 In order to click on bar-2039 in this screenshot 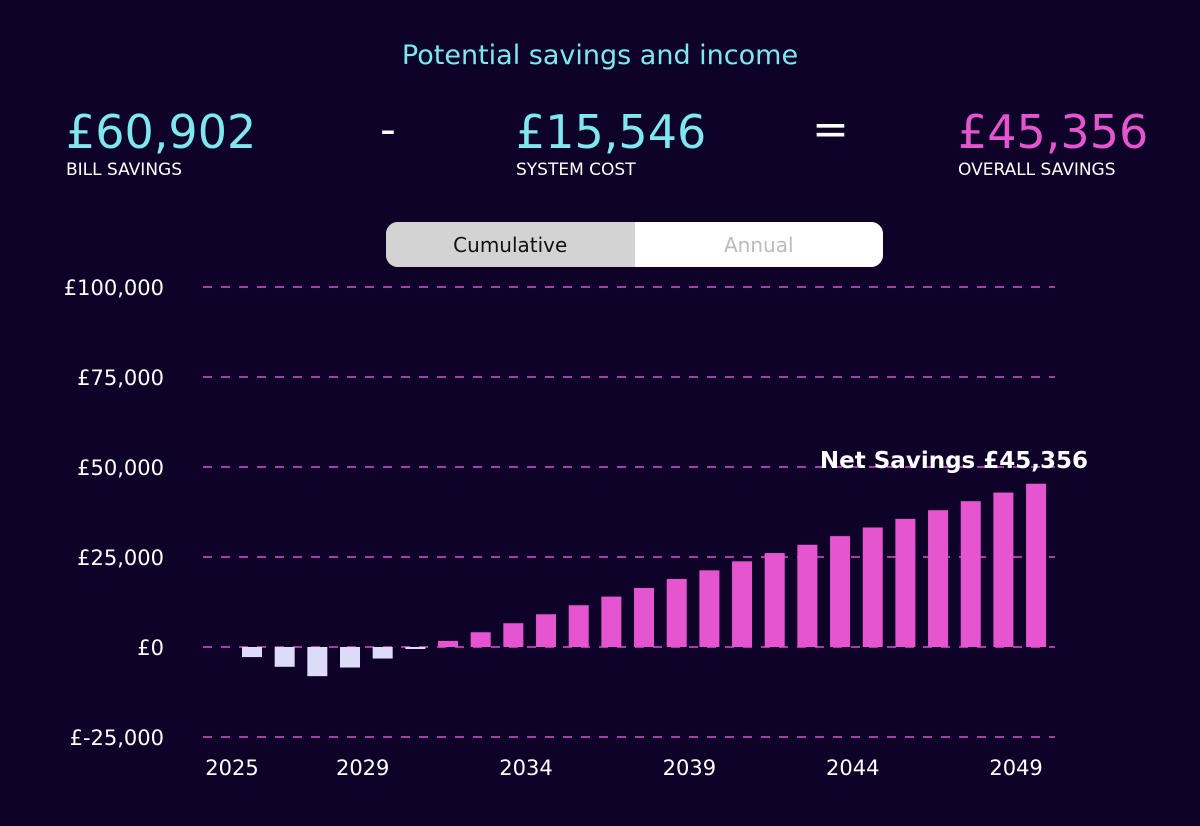, I will do `click(709, 608)`.